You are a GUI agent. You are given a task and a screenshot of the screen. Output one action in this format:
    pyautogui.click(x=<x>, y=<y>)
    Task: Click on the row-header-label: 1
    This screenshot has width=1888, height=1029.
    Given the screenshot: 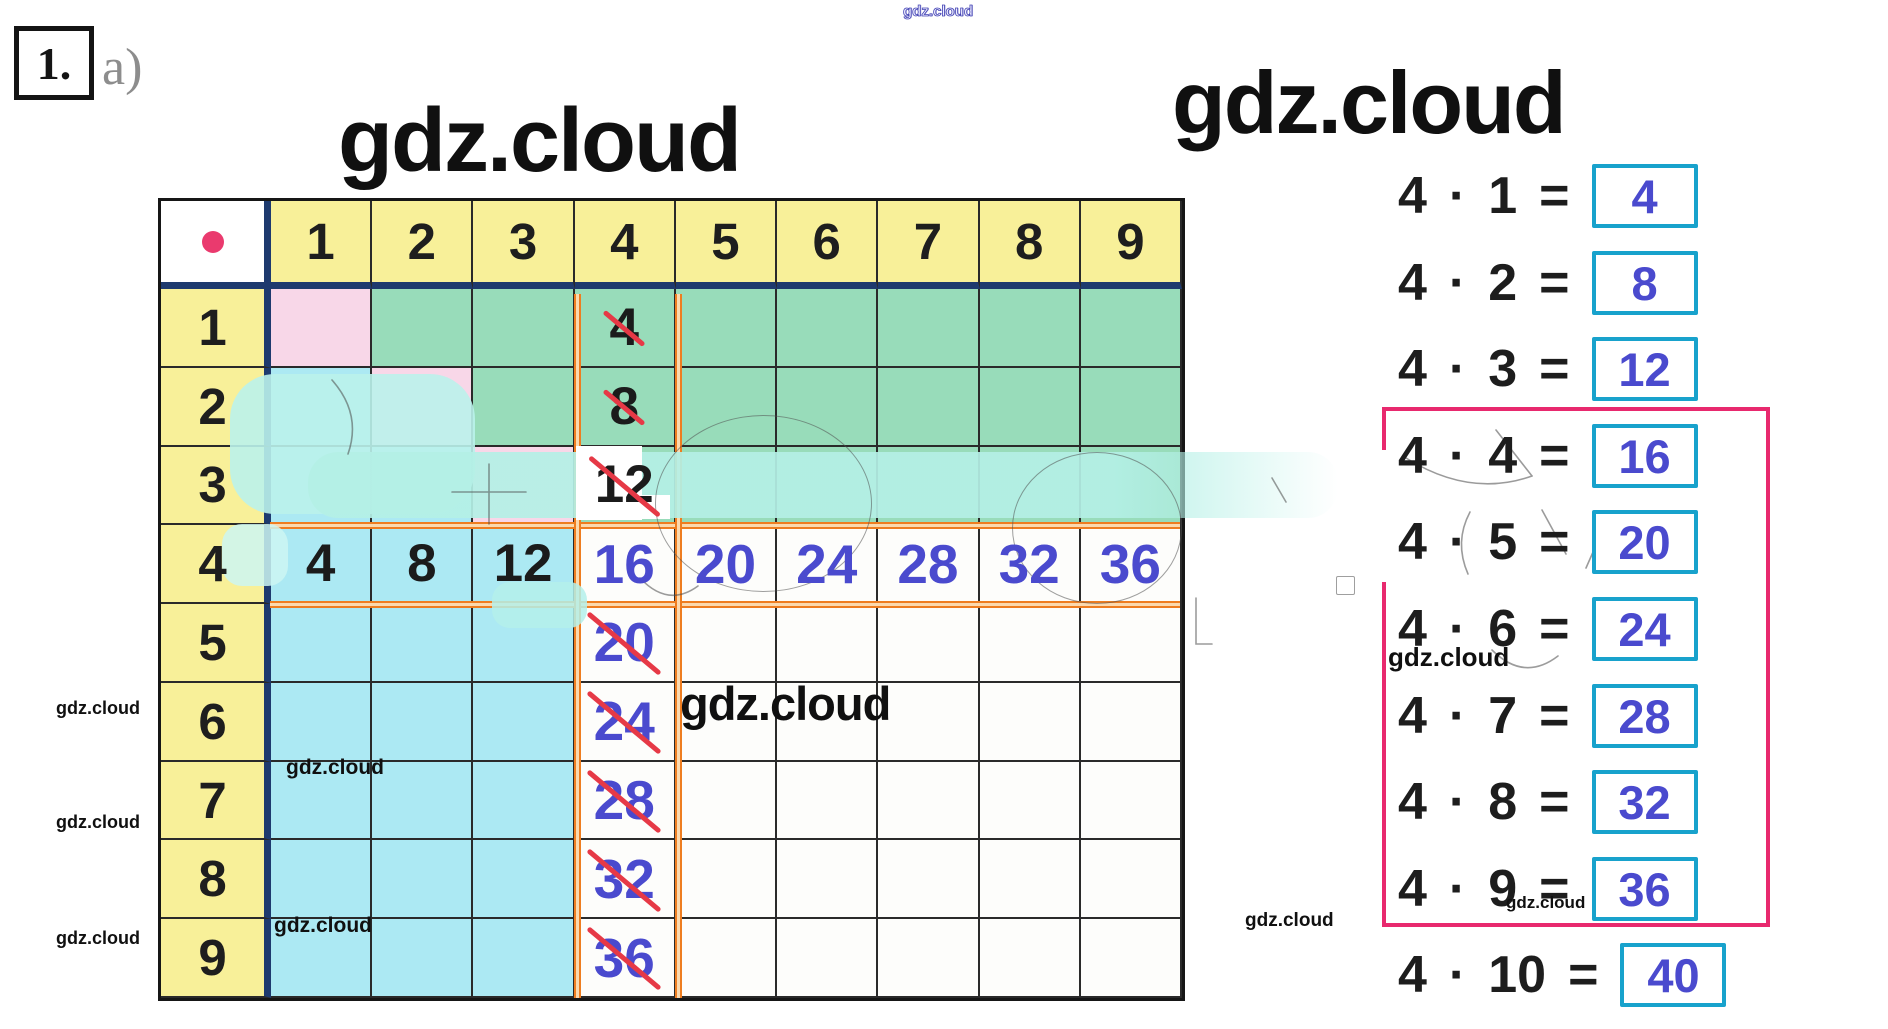 What is the action you would take?
    pyautogui.click(x=212, y=327)
    